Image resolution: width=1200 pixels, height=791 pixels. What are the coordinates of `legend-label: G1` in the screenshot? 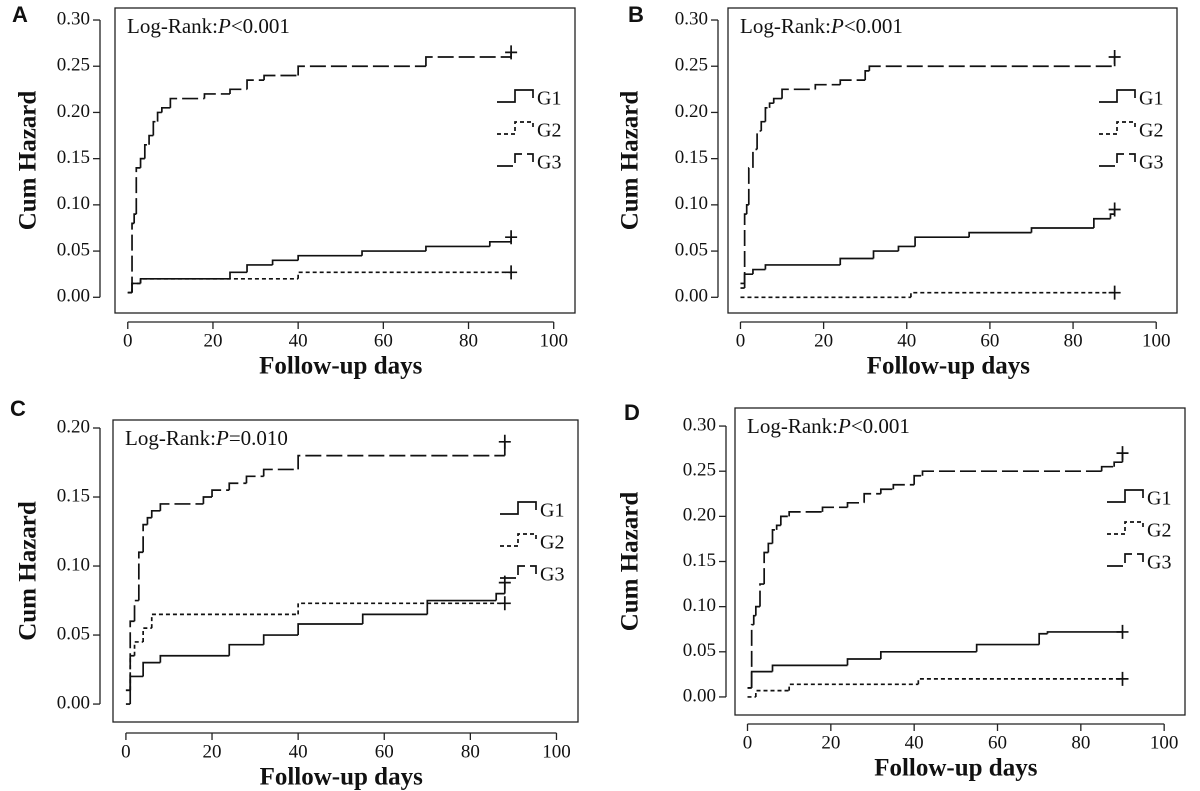 It's located at (549, 99).